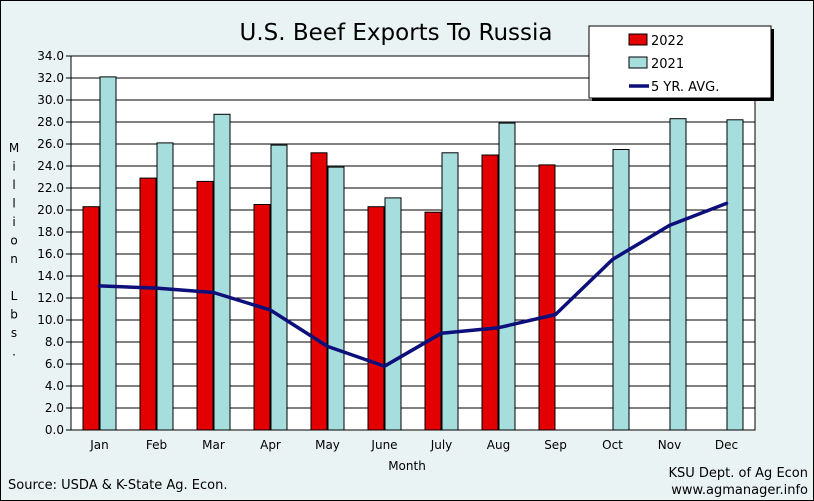 This screenshot has height=501, width=814. I want to click on bar-2021-feb, so click(165, 286).